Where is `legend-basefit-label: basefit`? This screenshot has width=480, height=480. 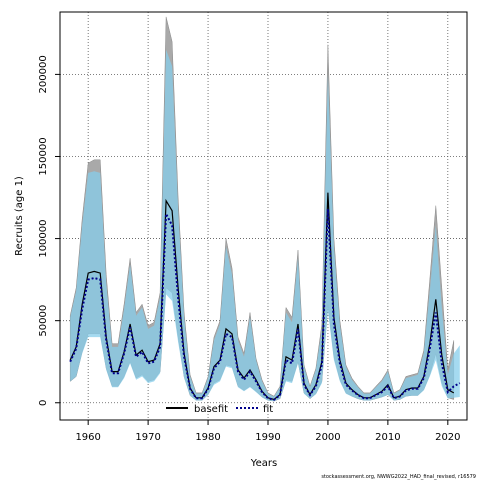
legend-basefit-label: basefit is located at coordinates (211, 409).